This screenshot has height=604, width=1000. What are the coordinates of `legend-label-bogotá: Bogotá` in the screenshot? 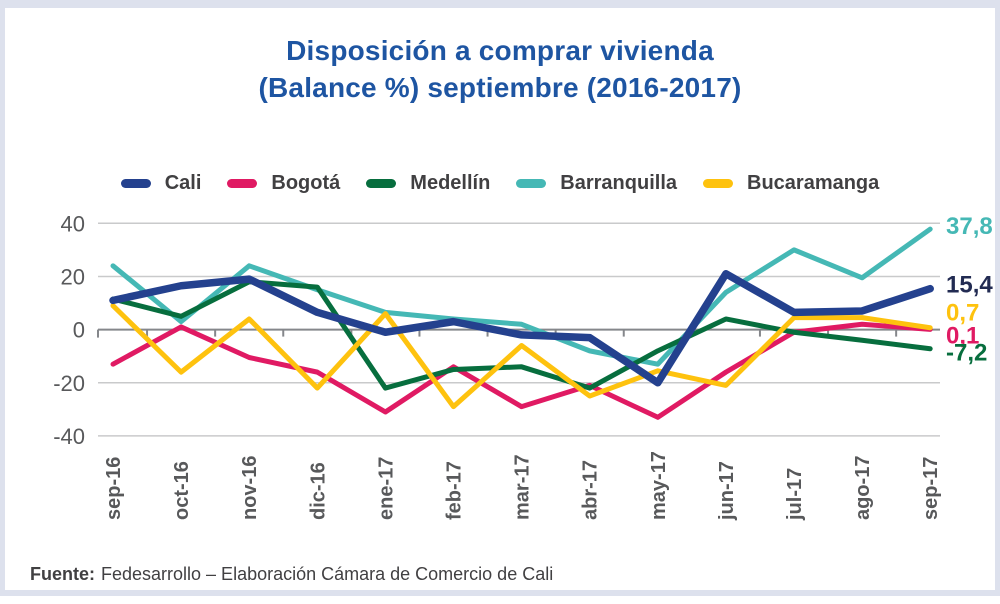 It's located at (306, 183).